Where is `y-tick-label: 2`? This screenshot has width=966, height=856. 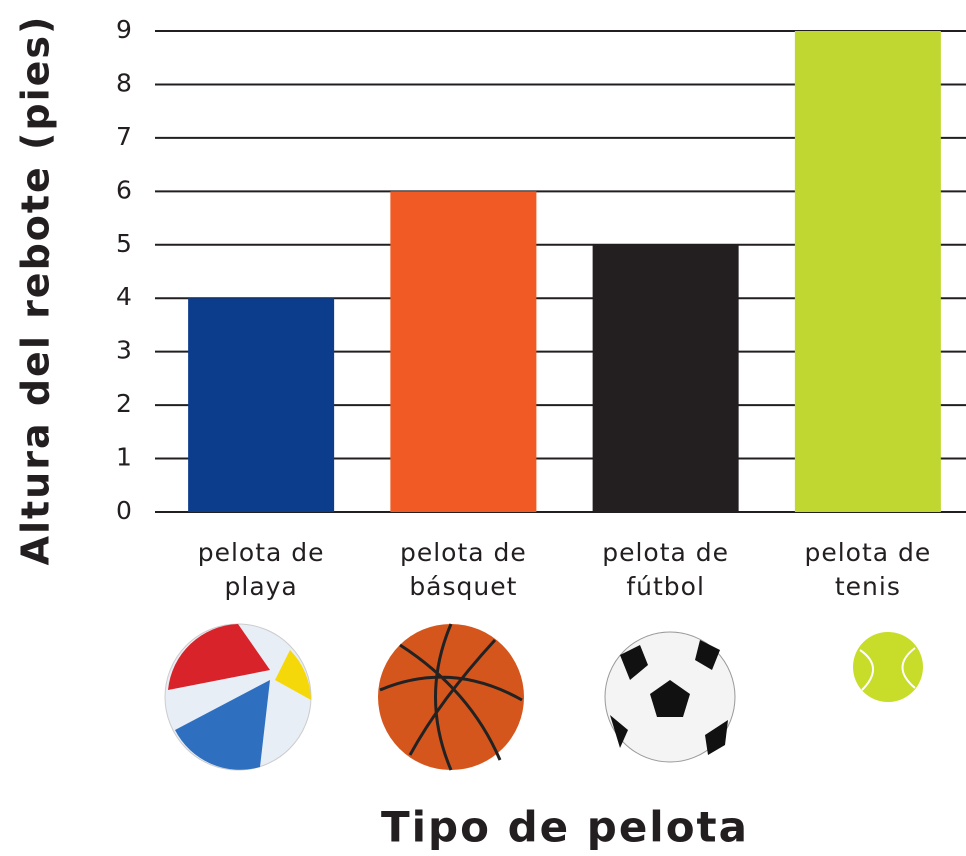 y-tick-label: 2 is located at coordinates (124, 403).